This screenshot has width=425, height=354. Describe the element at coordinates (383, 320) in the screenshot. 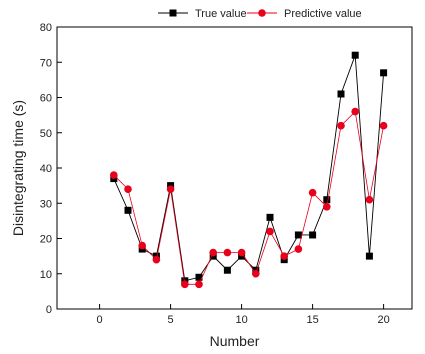

I see `x-tick-label: 20` at that location.